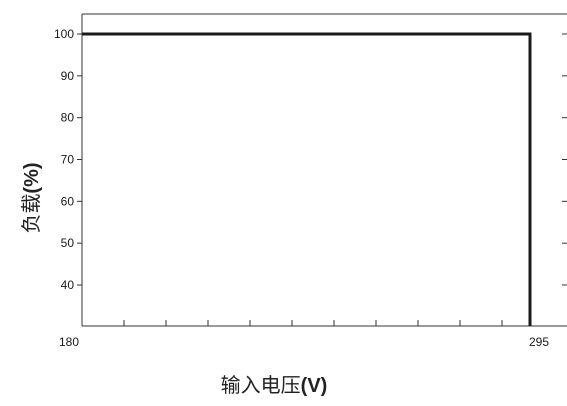 The height and width of the screenshot is (406, 567). Describe the element at coordinates (68, 160) in the screenshot. I see `y-tick-label: 70` at that location.